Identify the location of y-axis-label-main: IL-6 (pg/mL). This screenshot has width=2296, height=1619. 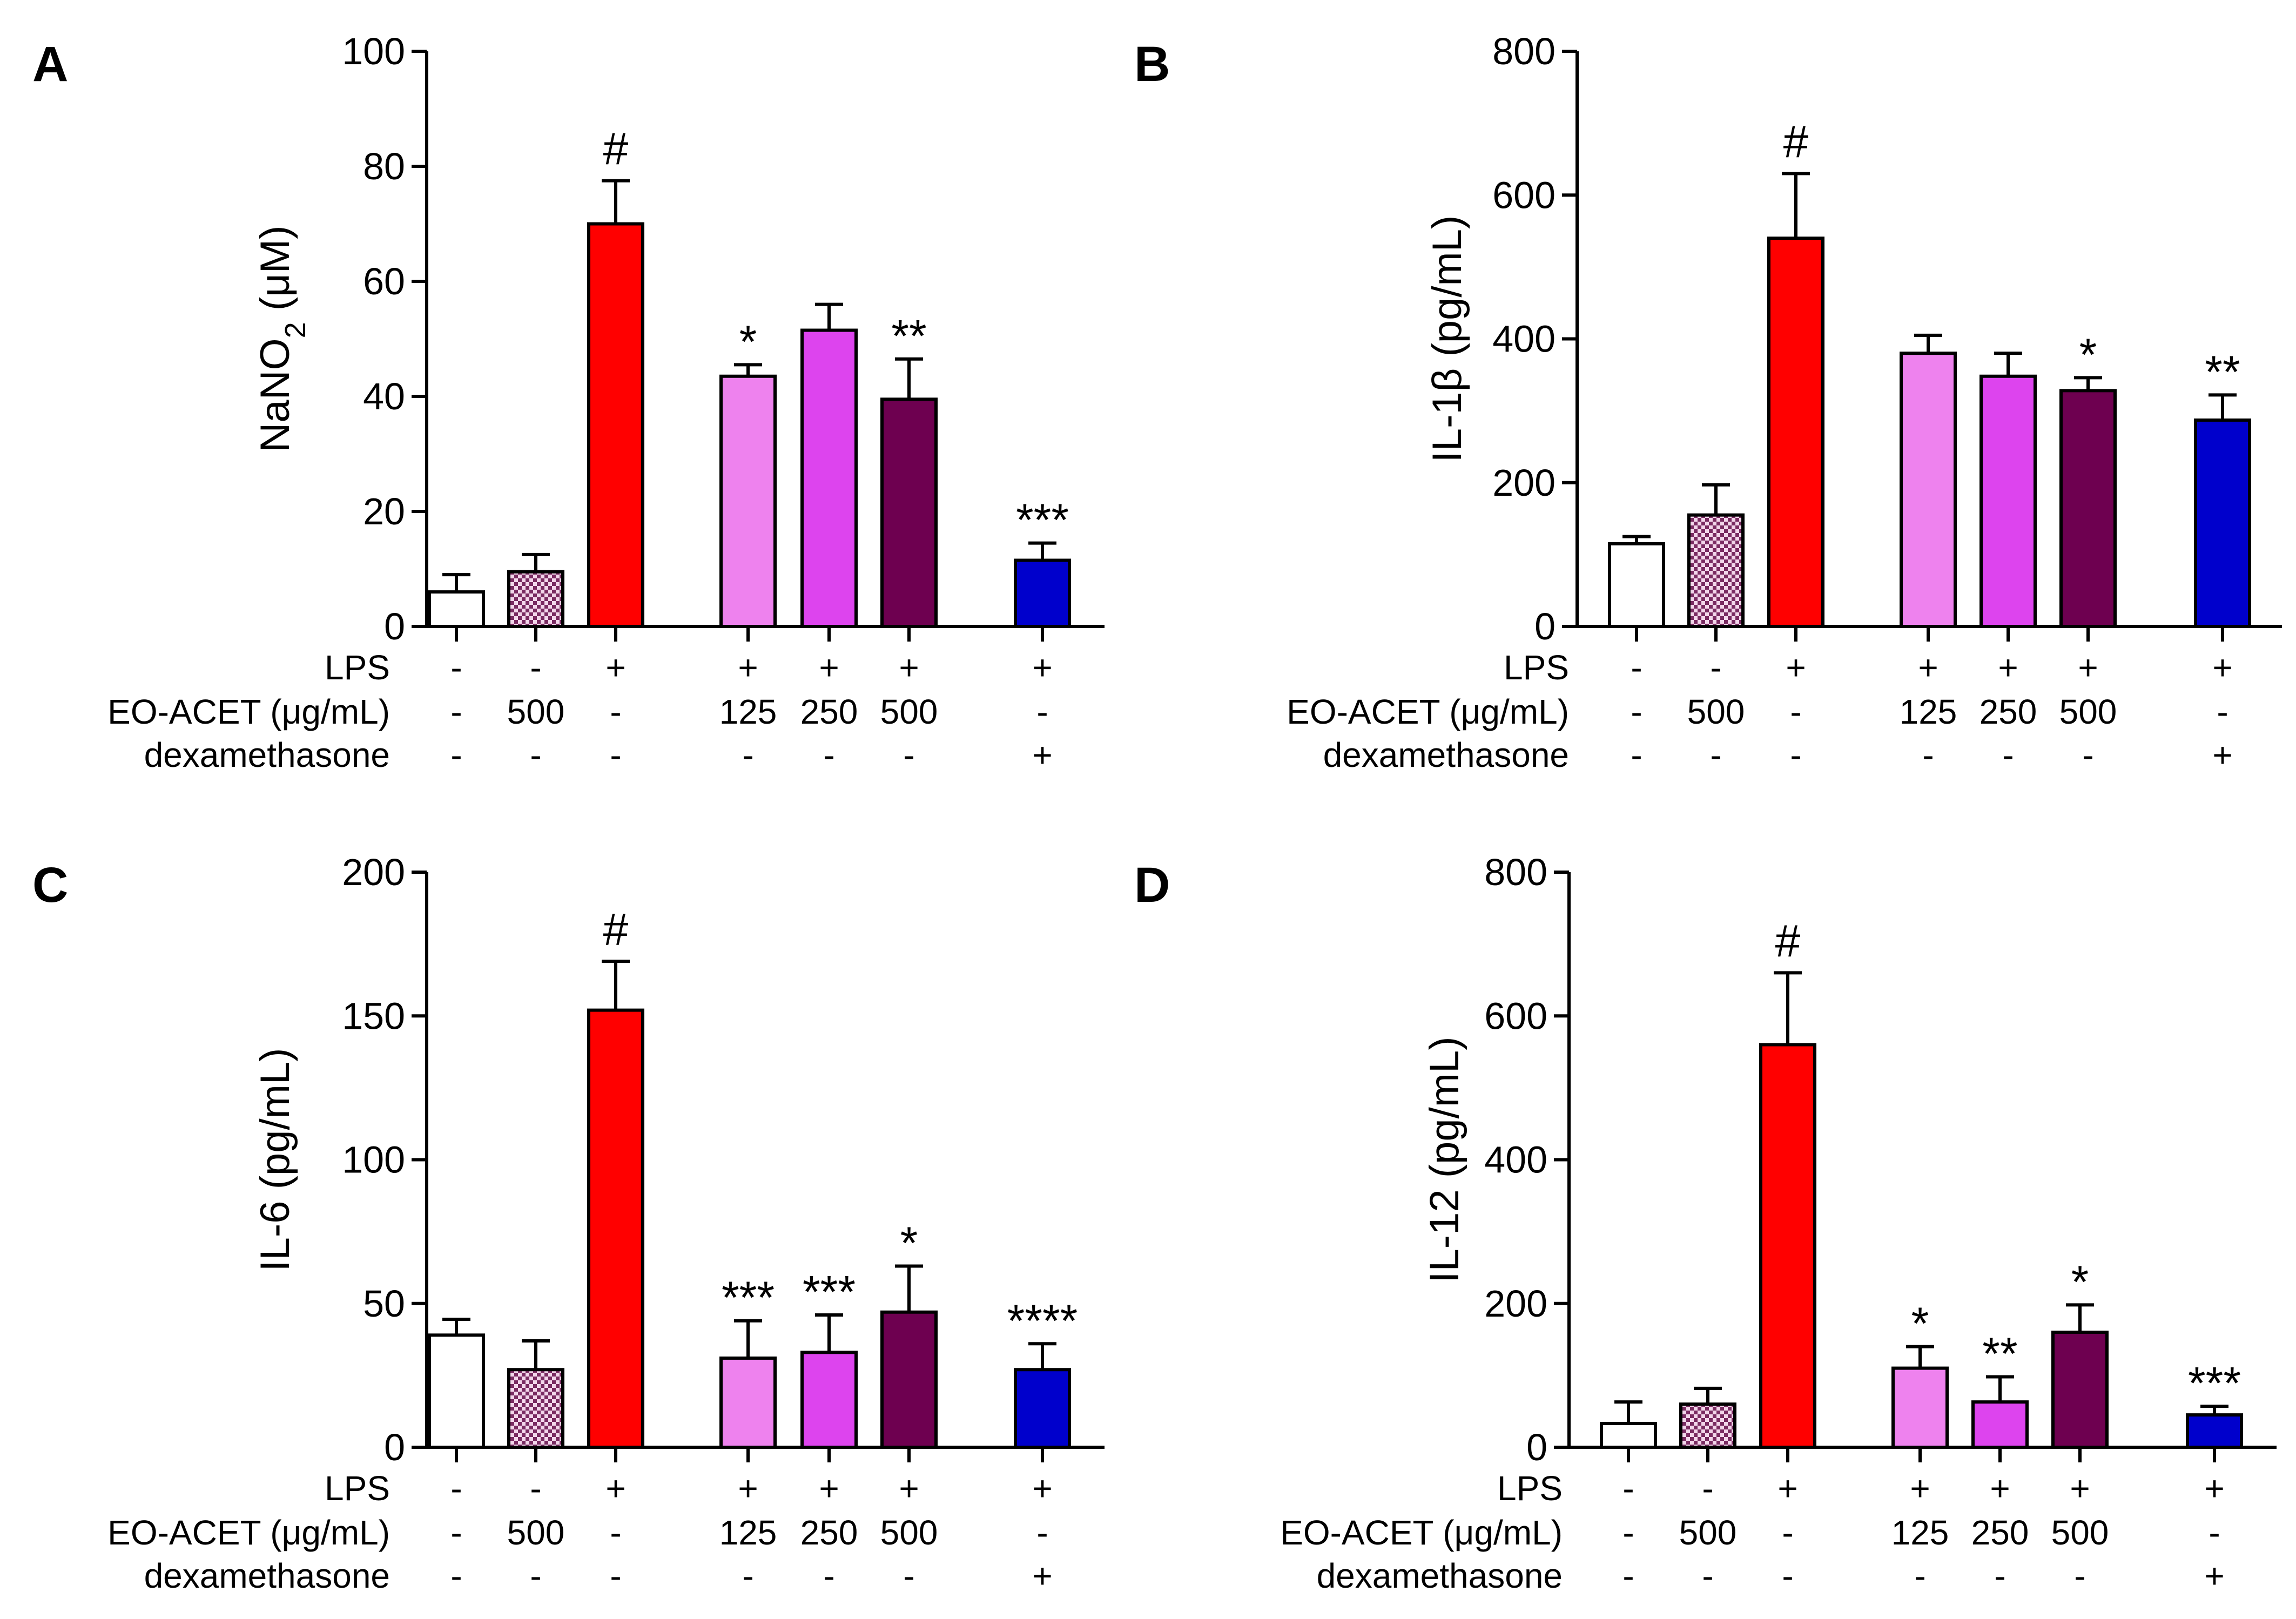
(275, 1160).